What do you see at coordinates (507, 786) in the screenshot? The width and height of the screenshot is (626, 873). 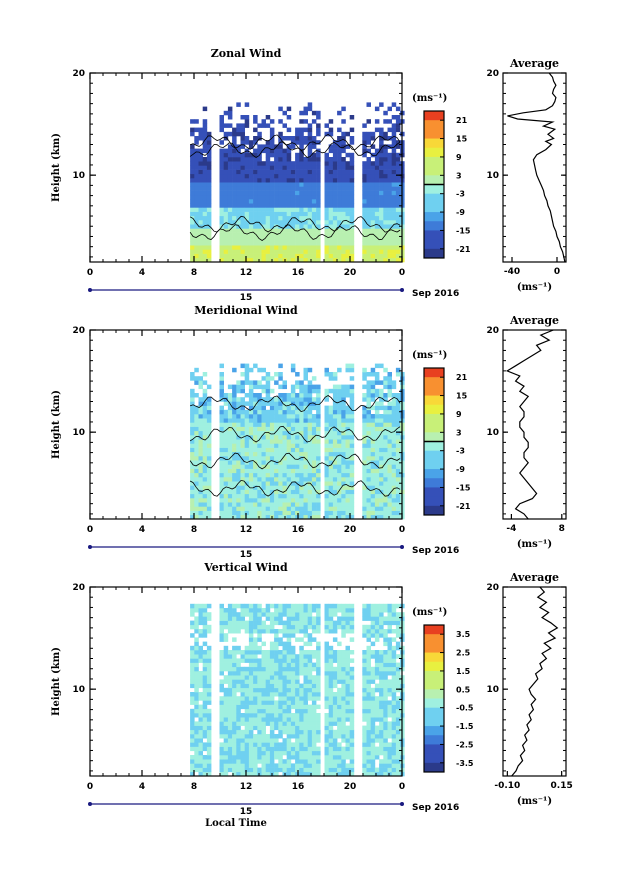 I see `profile-x-tick-label: -0.10` at bounding box center [507, 786].